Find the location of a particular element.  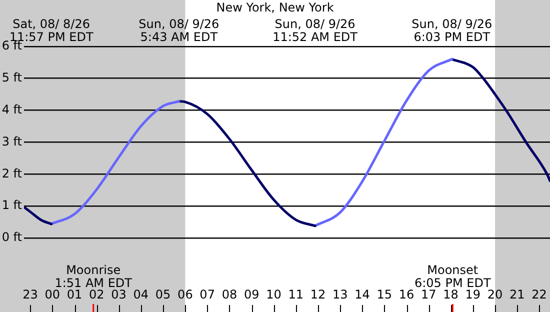

x-tick-label: 10 is located at coordinates (274, 294).